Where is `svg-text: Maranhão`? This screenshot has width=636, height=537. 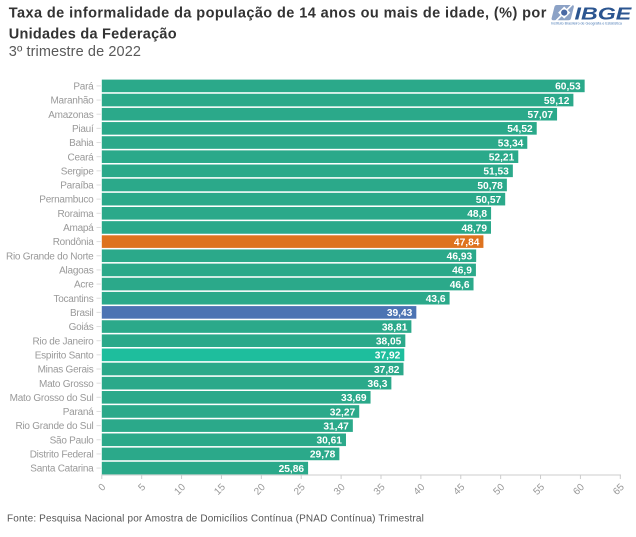
svg-text: Maranhão is located at coordinates (72, 101).